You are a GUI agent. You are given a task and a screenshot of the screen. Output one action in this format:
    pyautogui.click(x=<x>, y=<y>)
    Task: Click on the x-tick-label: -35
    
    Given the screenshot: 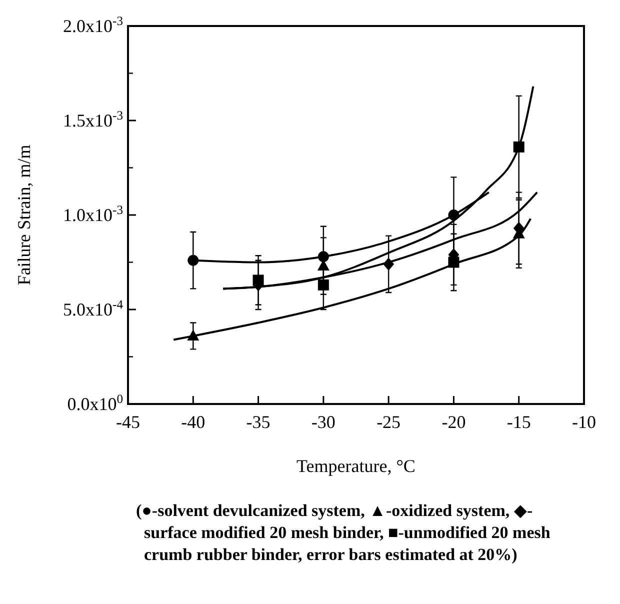 What is the action you would take?
    pyautogui.click(x=258, y=422)
    